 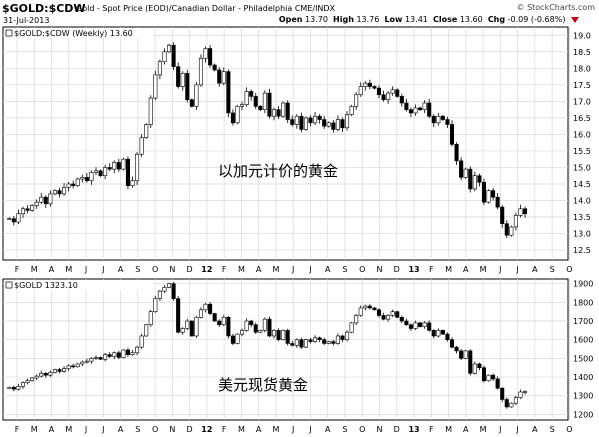 I want to click on y-tick-label: 1500, so click(x=583, y=358).